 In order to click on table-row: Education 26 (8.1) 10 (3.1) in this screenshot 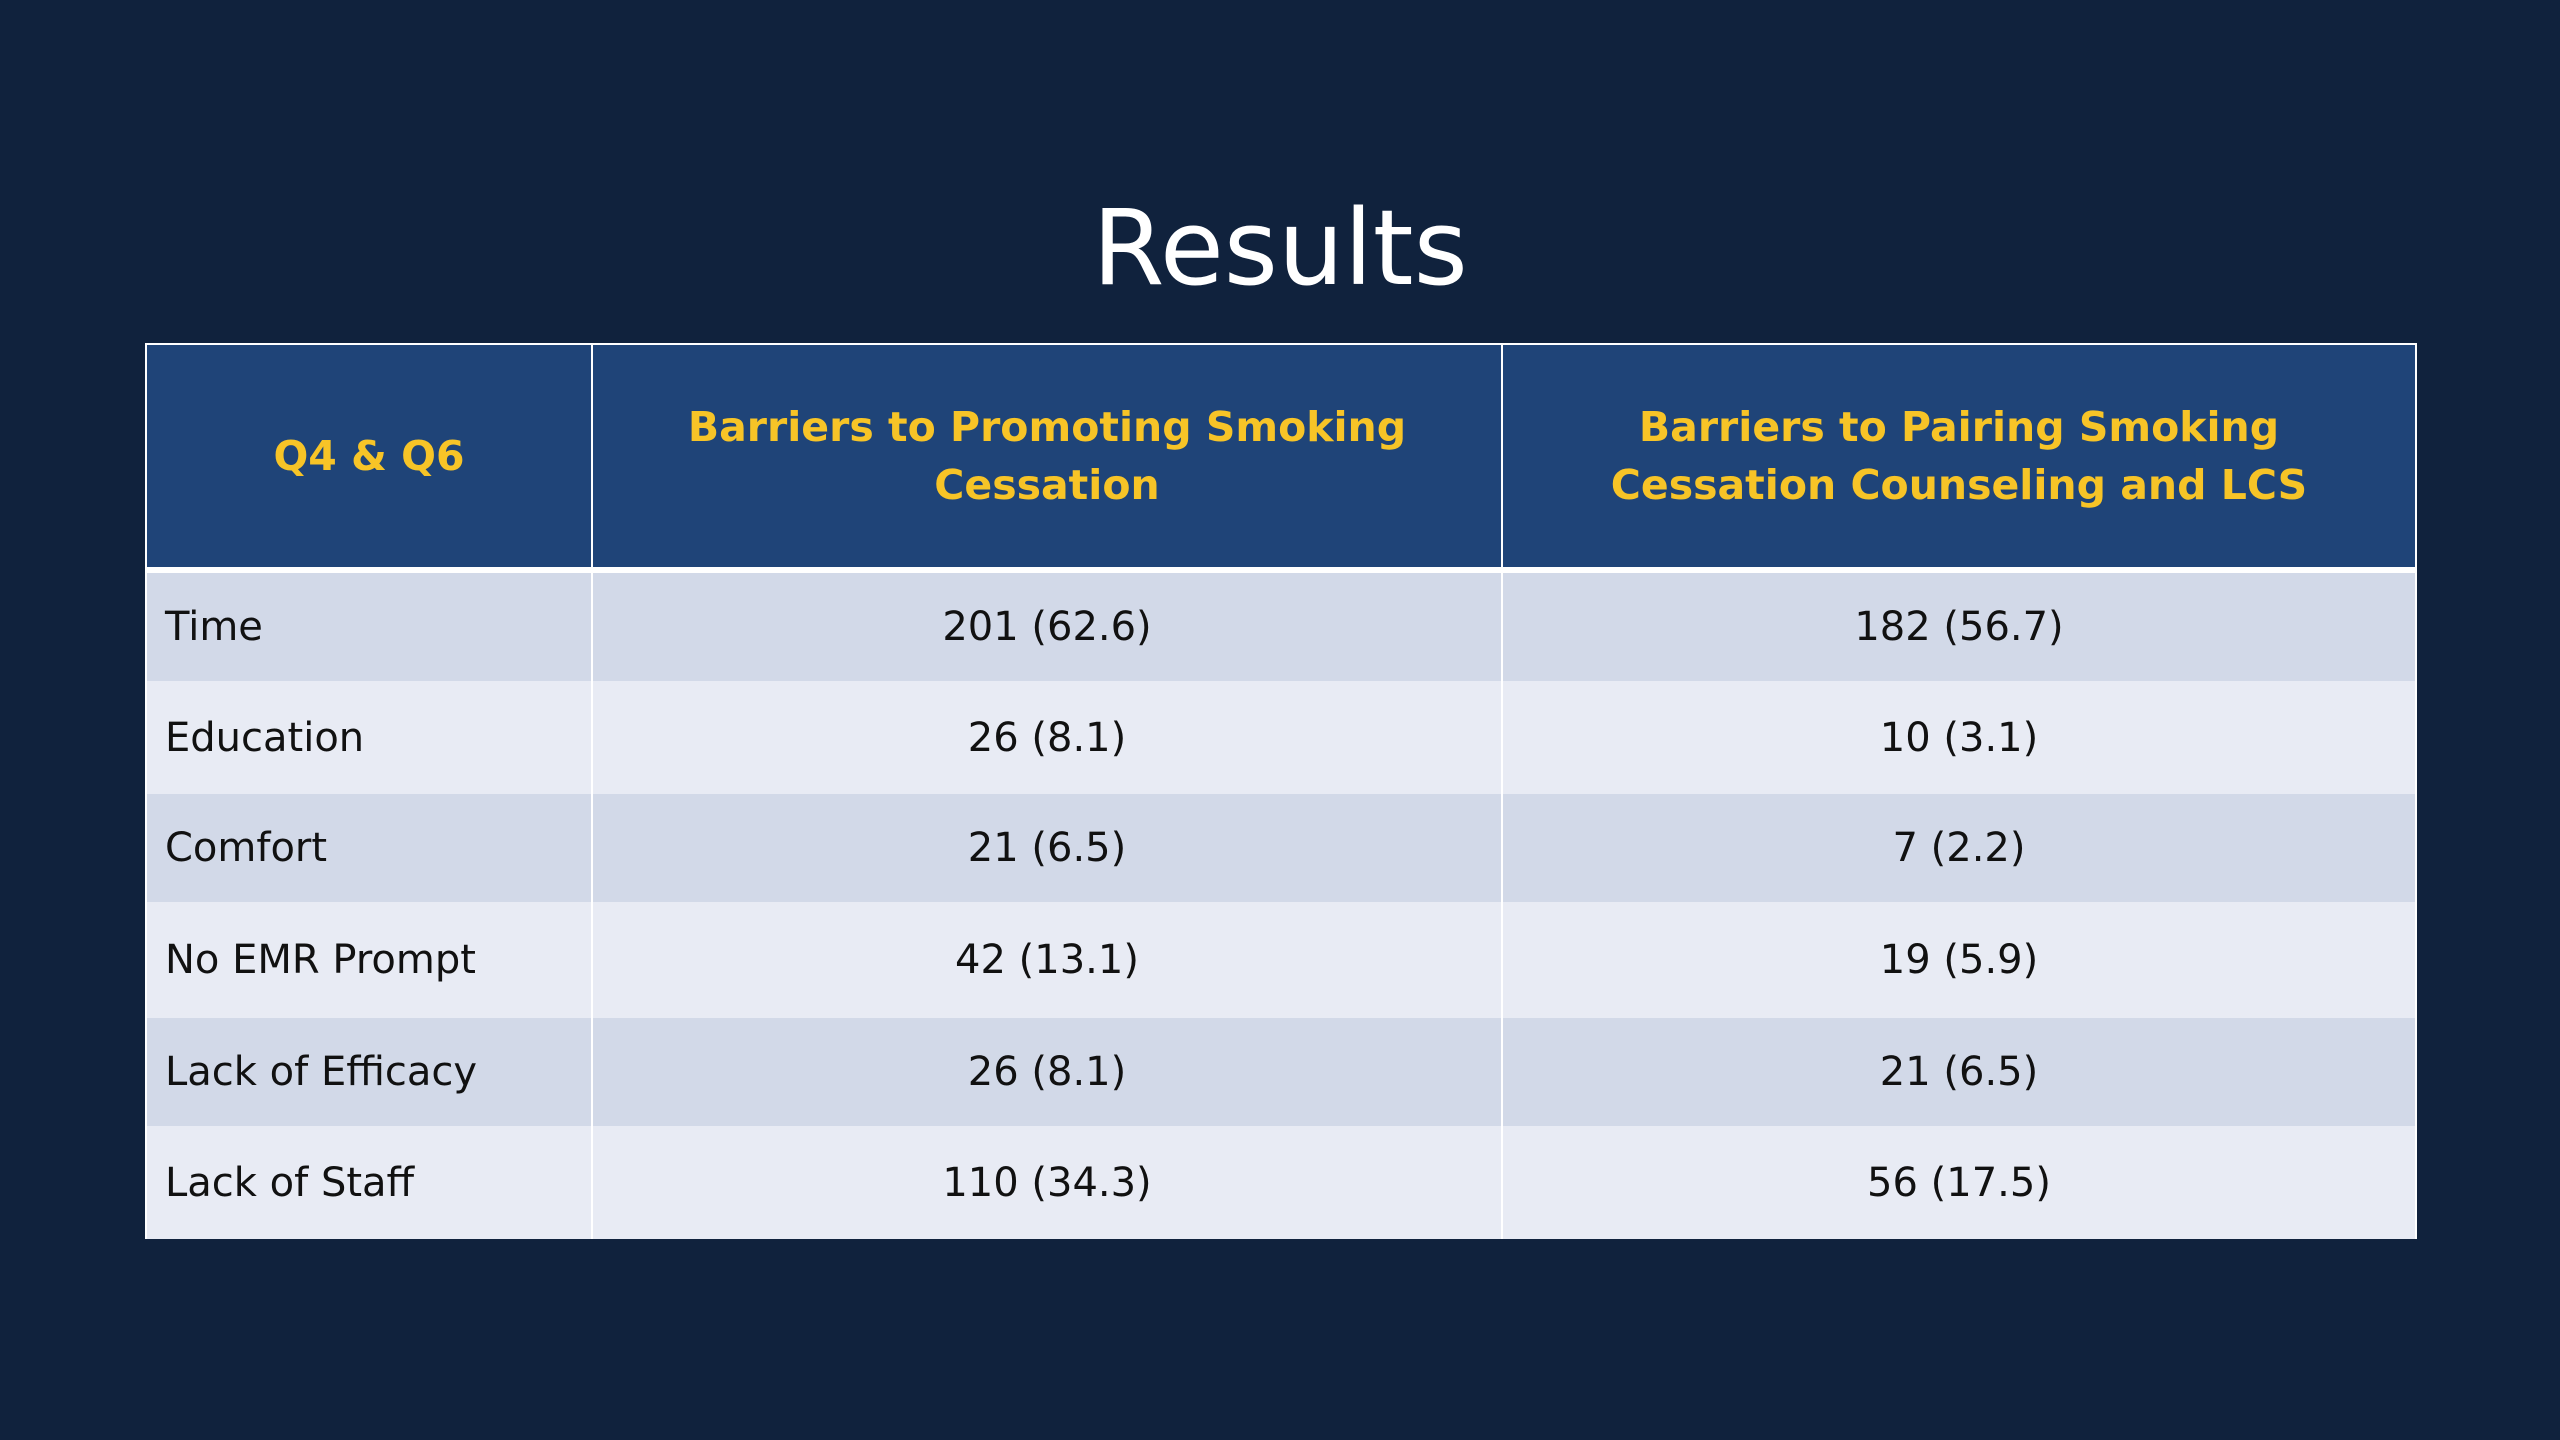, I will do `click(1281, 737)`.